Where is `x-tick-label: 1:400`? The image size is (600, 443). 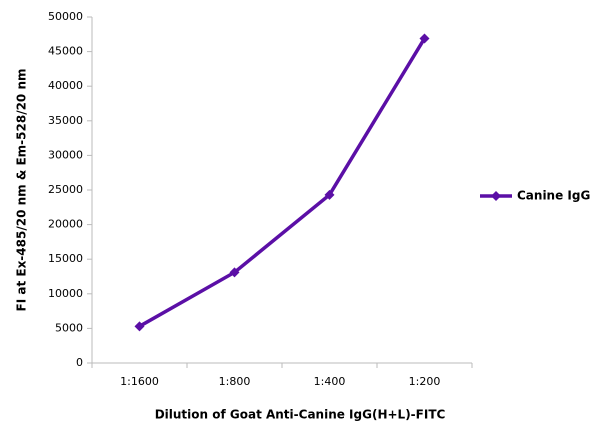 x-tick-label: 1:400 is located at coordinates (330, 381).